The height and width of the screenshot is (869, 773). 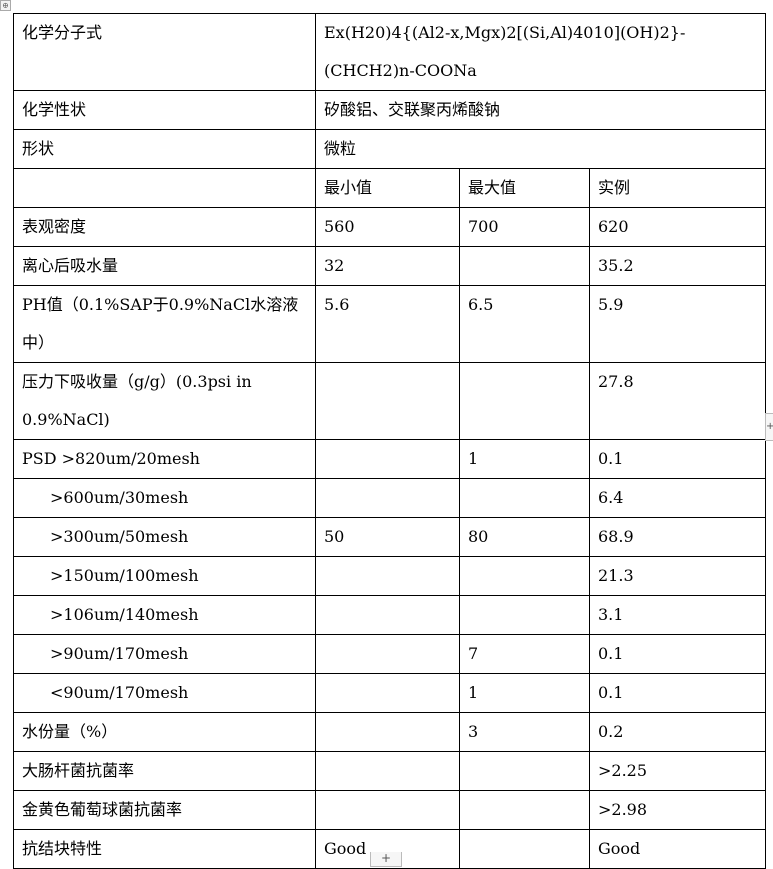 I want to click on cell-label: >600um/30mesh, so click(x=164, y=498).